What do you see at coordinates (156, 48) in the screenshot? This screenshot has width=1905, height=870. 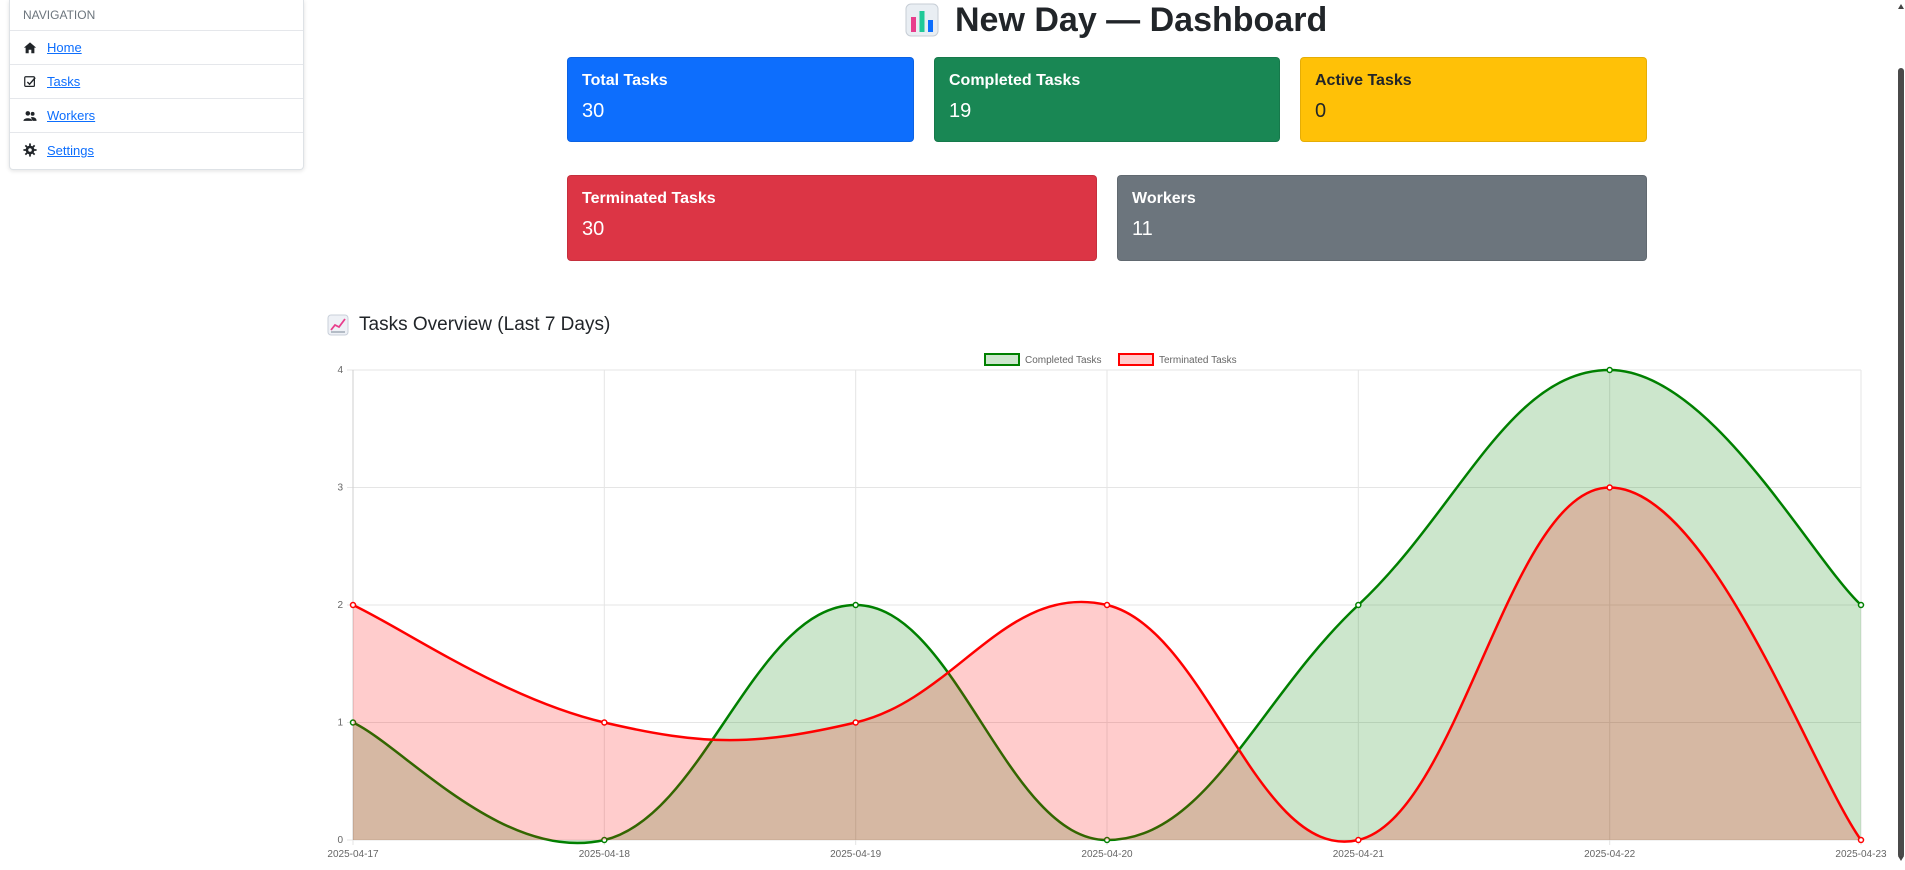 I see `sidebar-item-home: Home` at bounding box center [156, 48].